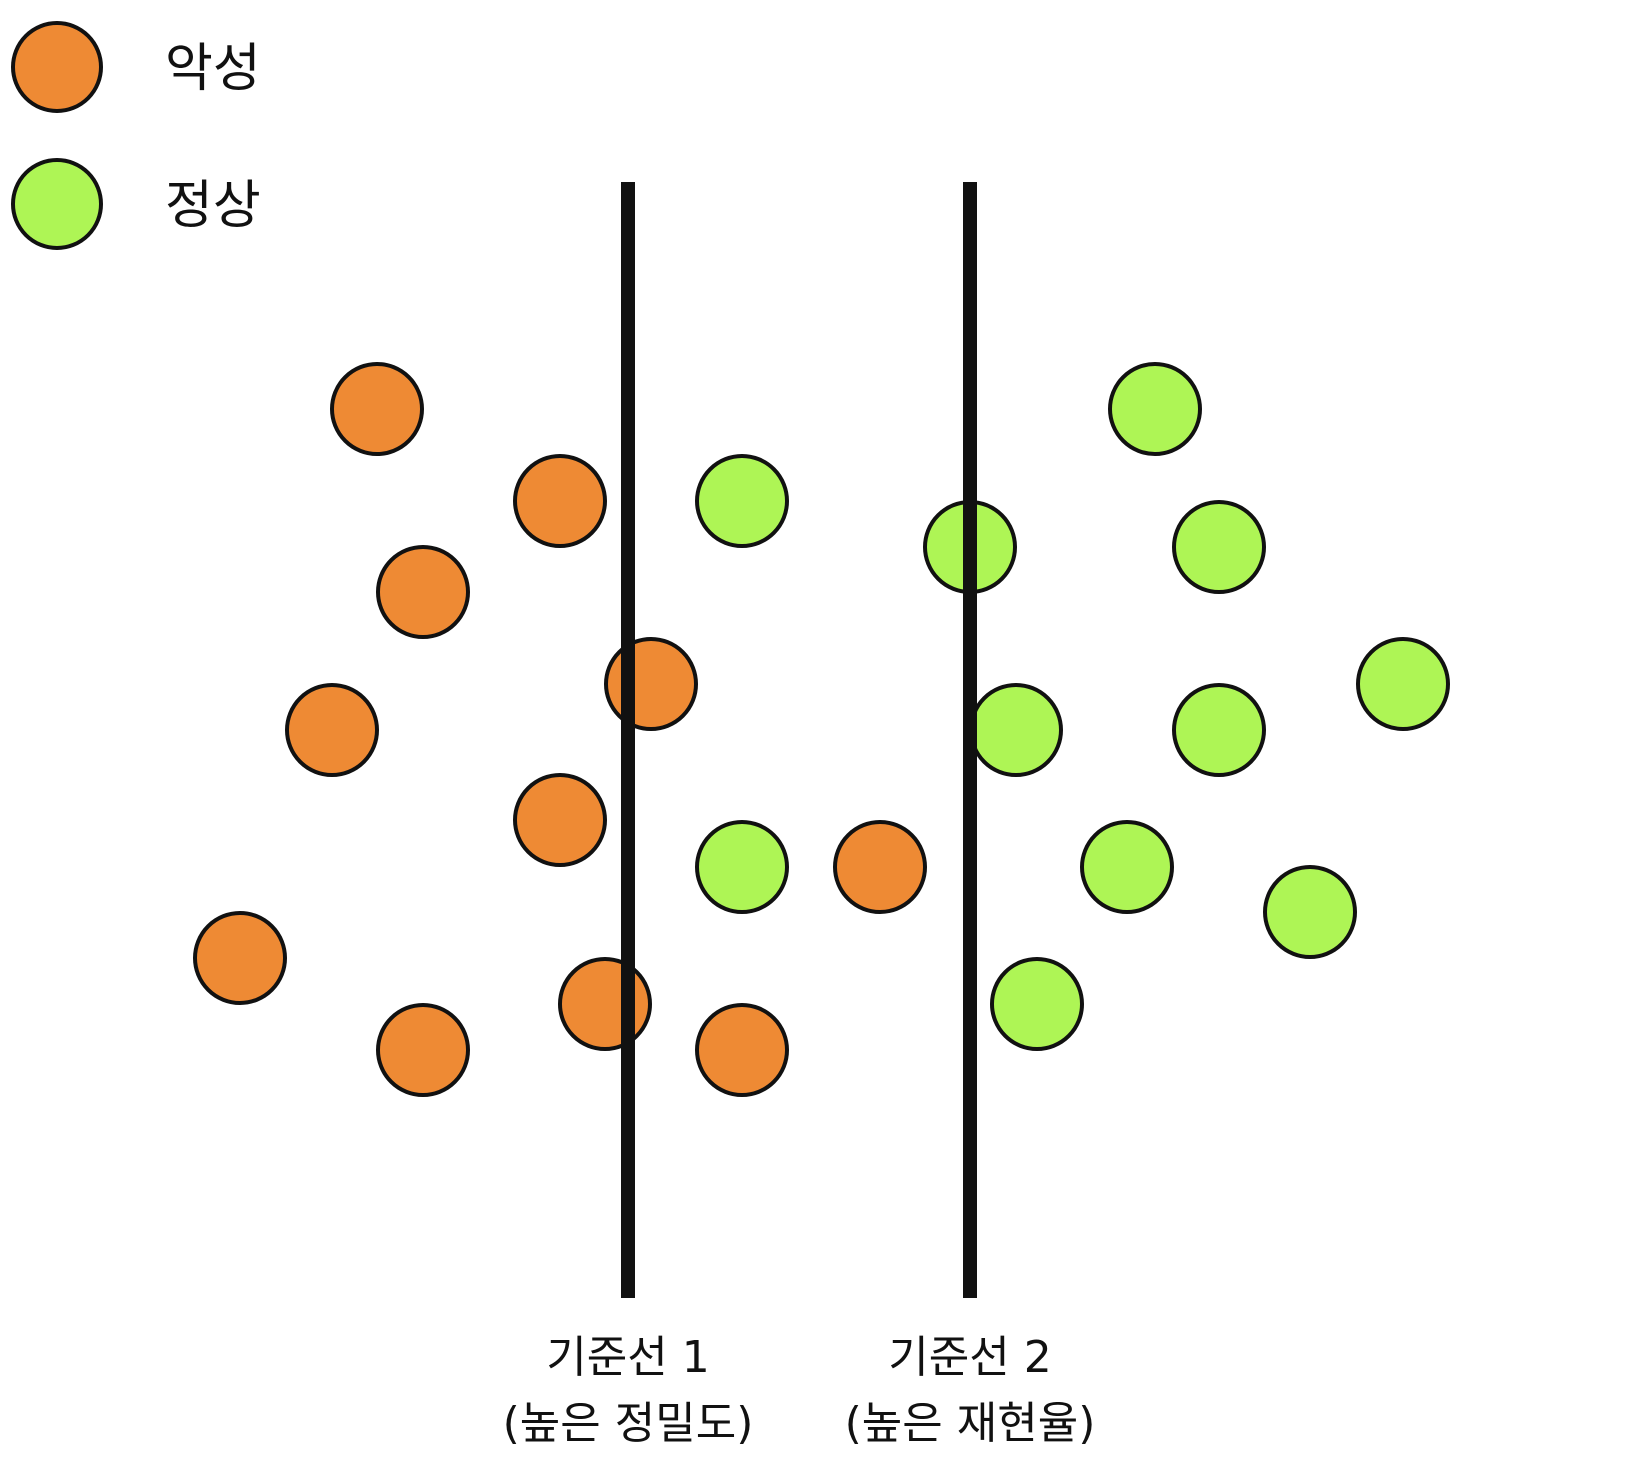  Describe the element at coordinates (799, 1390) in the screenshot. I see `threshold-labels: 기준선 1 (높은 정밀도) 기준선 2 (높은 재현율)` at that location.